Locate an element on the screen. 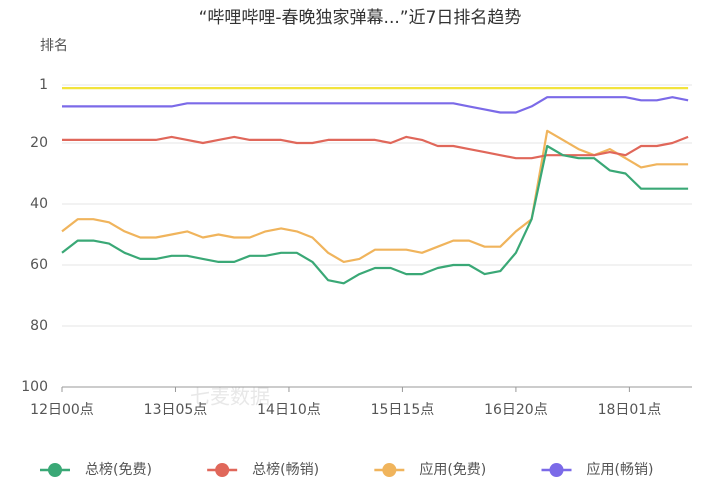 The image size is (719, 494). x-tick-label: 15日15点 is located at coordinates (403, 410).